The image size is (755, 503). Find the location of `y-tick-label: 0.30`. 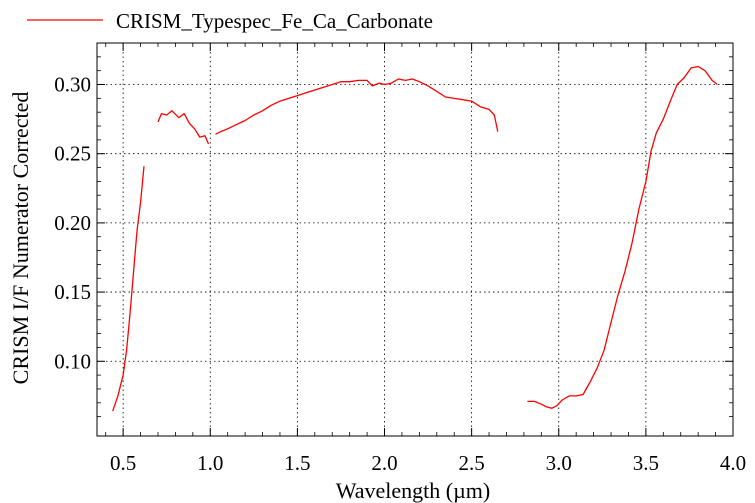

y-tick-label: 0.30 is located at coordinates (72, 85).